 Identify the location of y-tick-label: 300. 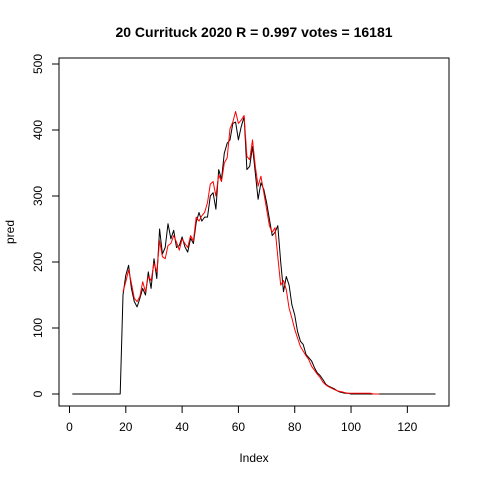
(38, 196).